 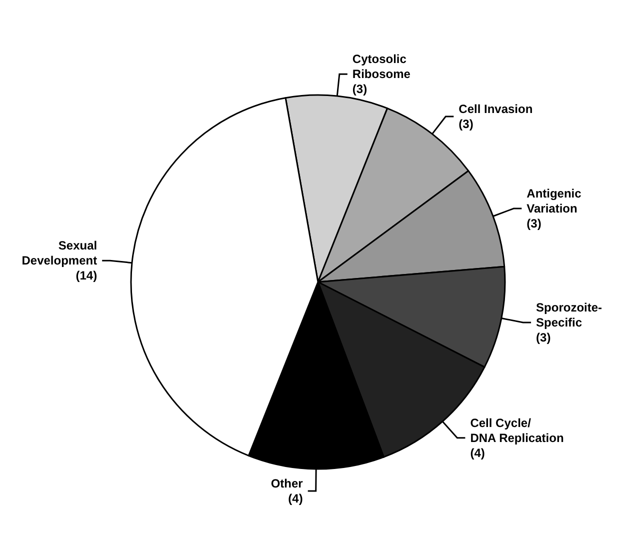 I want to click on data-label: (14), so click(x=87, y=275).